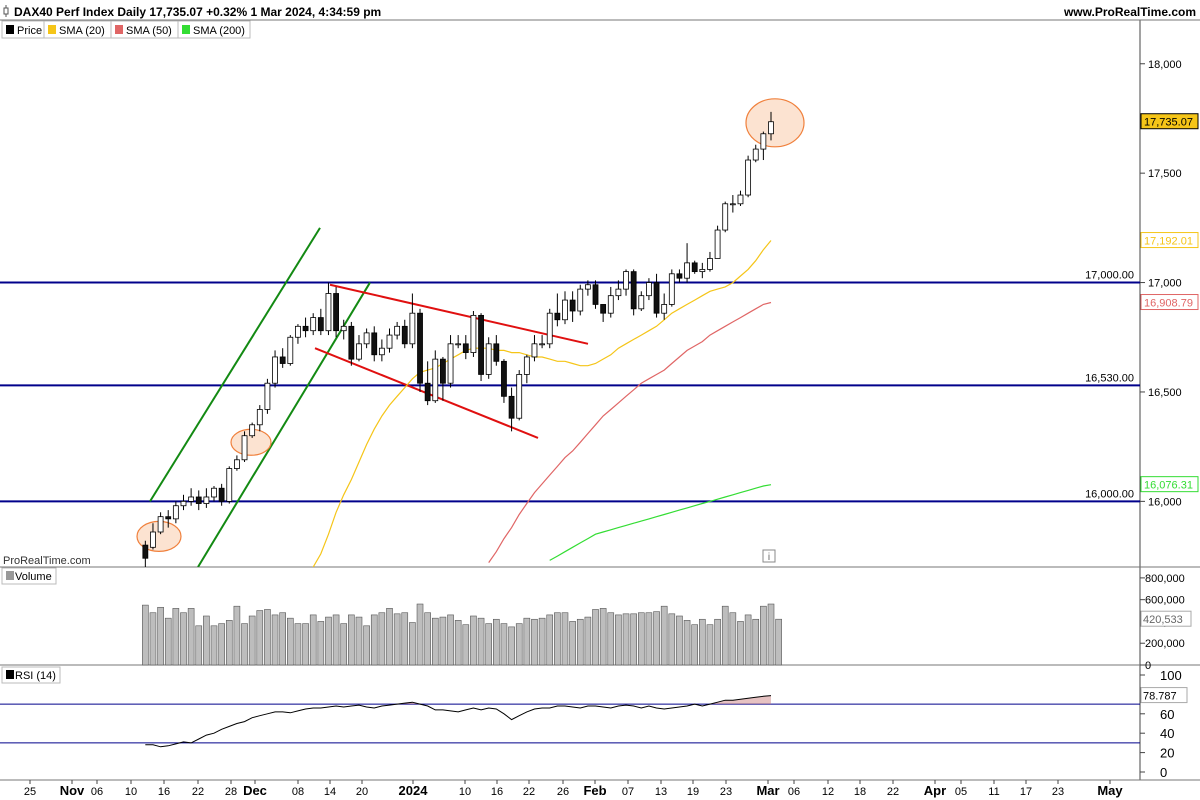 This screenshot has width=1200, height=800. I want to click on legend-item-box, so click(214, 29).